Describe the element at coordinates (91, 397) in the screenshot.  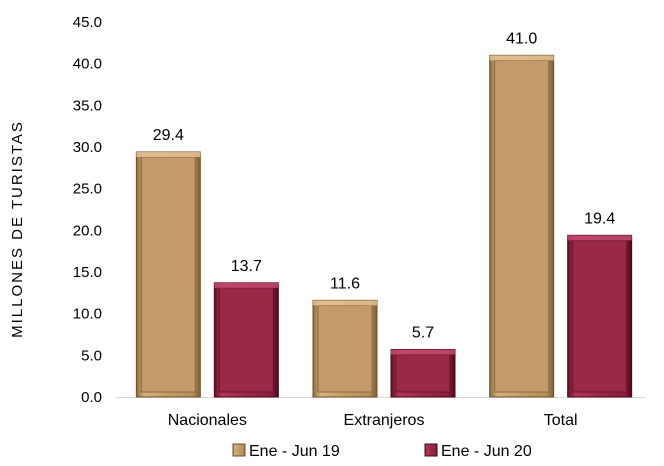
I see `y-tick-label: 0.0` at that location.